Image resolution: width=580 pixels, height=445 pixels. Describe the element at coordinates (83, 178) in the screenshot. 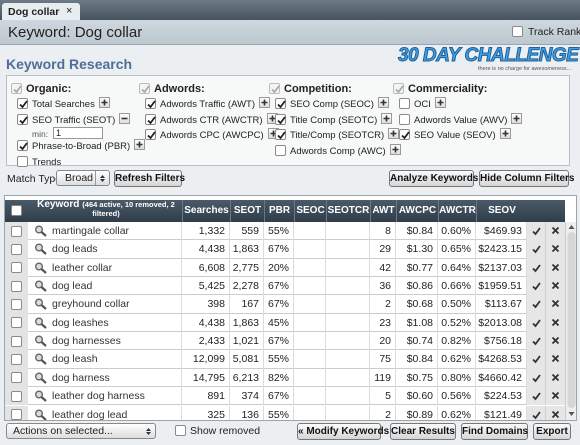

I see `match-type-select: Broad` at that location.